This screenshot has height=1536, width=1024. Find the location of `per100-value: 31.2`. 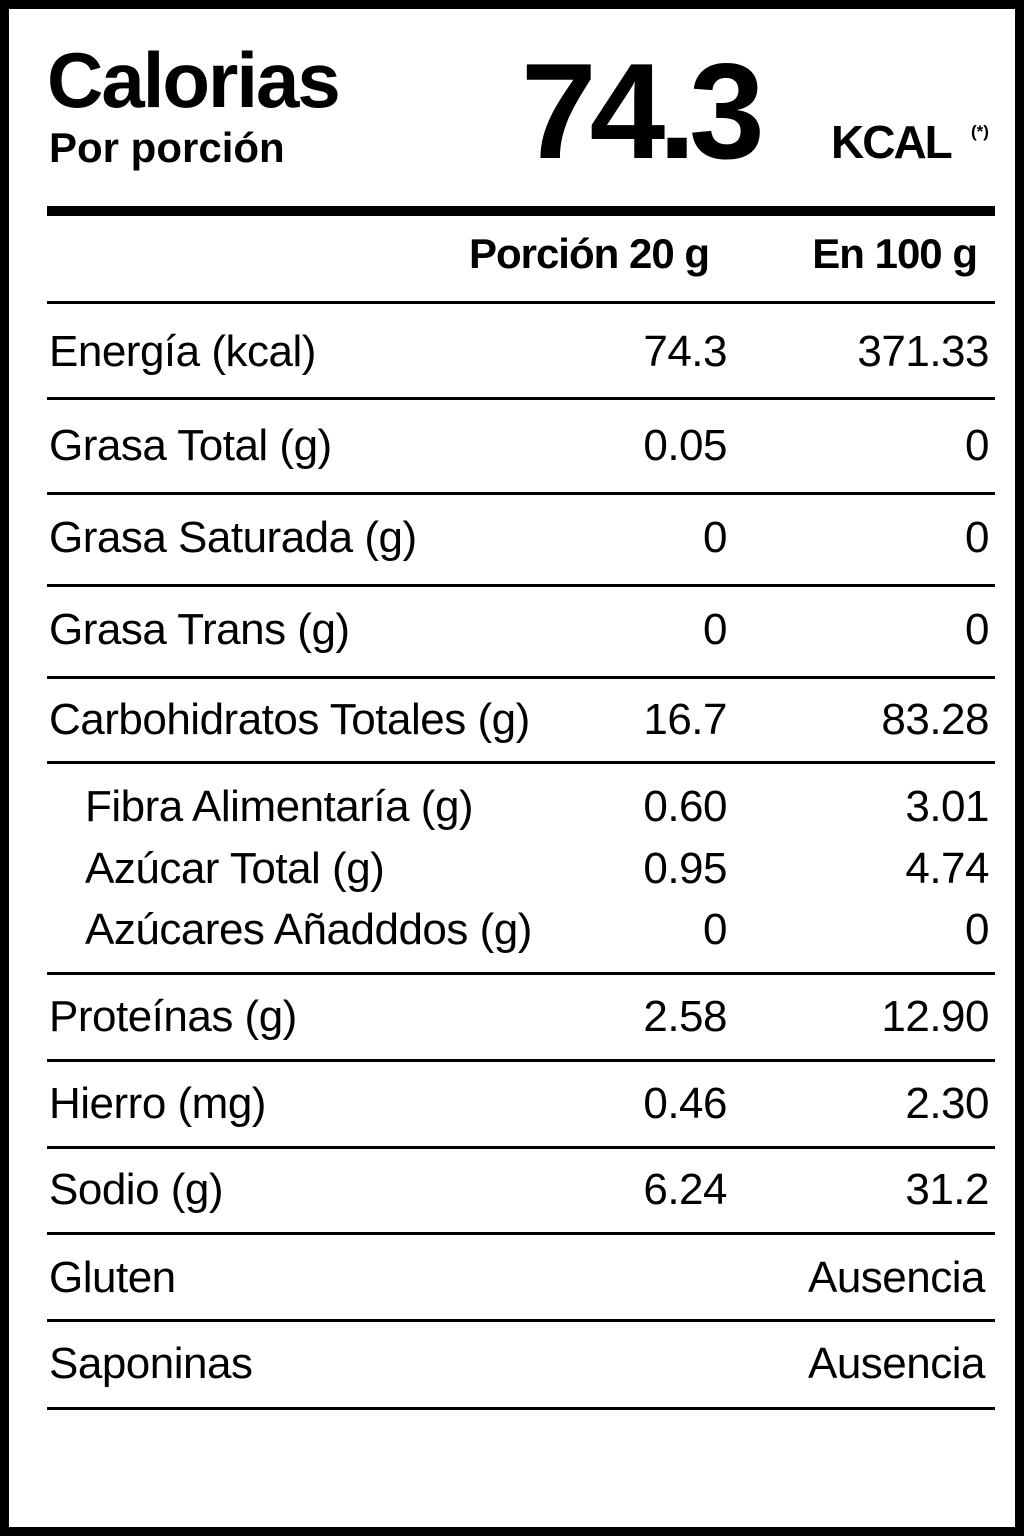

per100-value: 31.2 is located at coordinates (947, 1189).